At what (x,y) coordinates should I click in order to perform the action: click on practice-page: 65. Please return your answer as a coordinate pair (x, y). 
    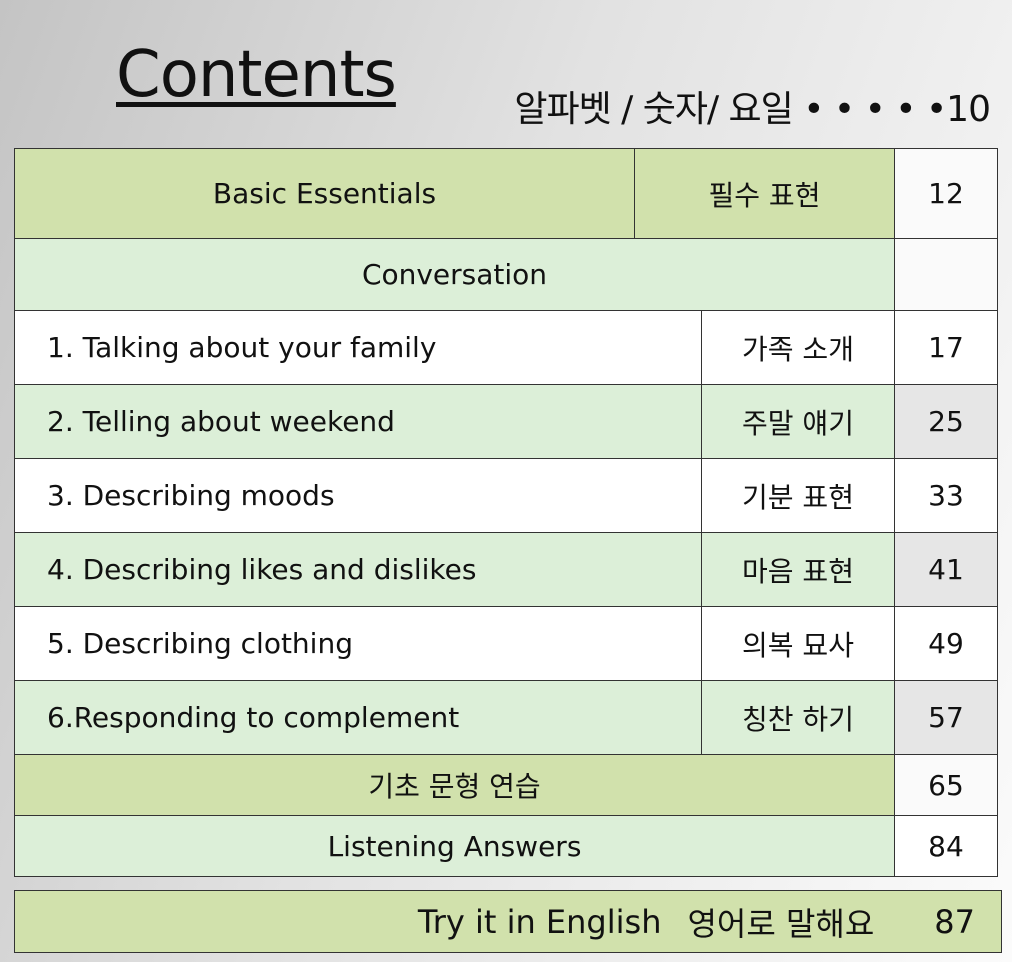
    Looking at the image, I should click on (946, 785).